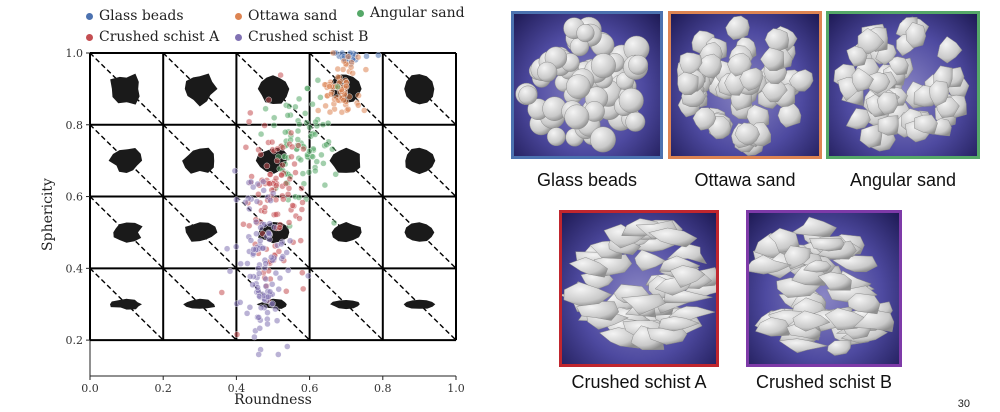 This screenshot has width=1000, height=412. I want to click on panel-ottawa-sand, so click(745, 85).